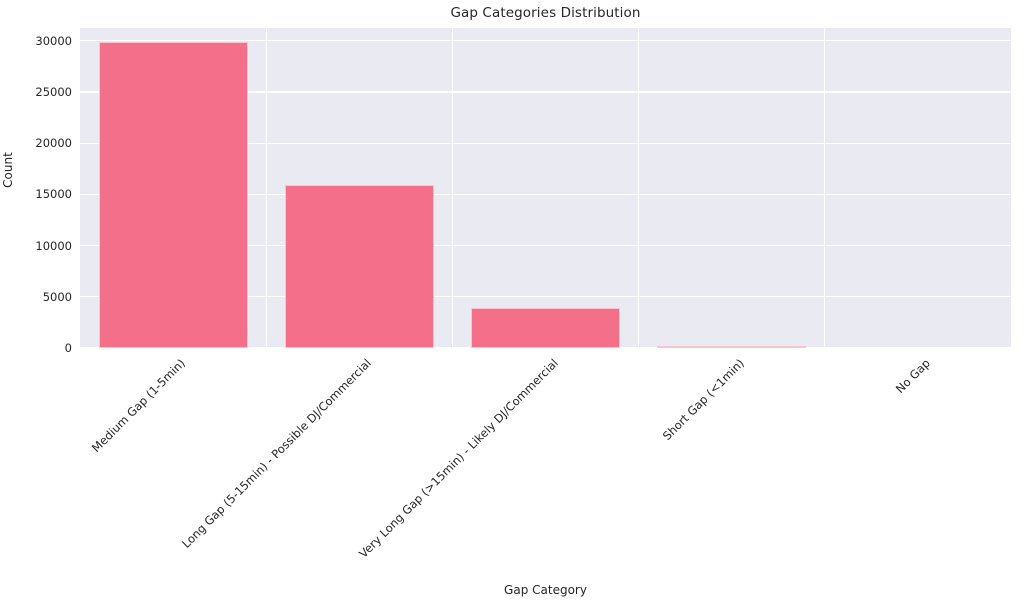 The image size is (1024, 609). I want to click on x-tick-label: No Gap, so click(912, 376).